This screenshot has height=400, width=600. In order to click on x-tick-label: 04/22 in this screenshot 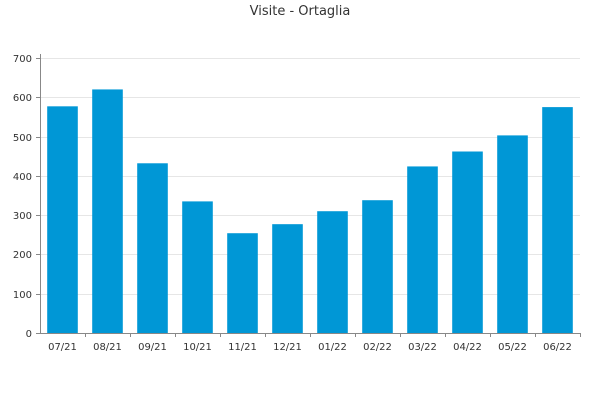, I will do `click(467, 347)`.